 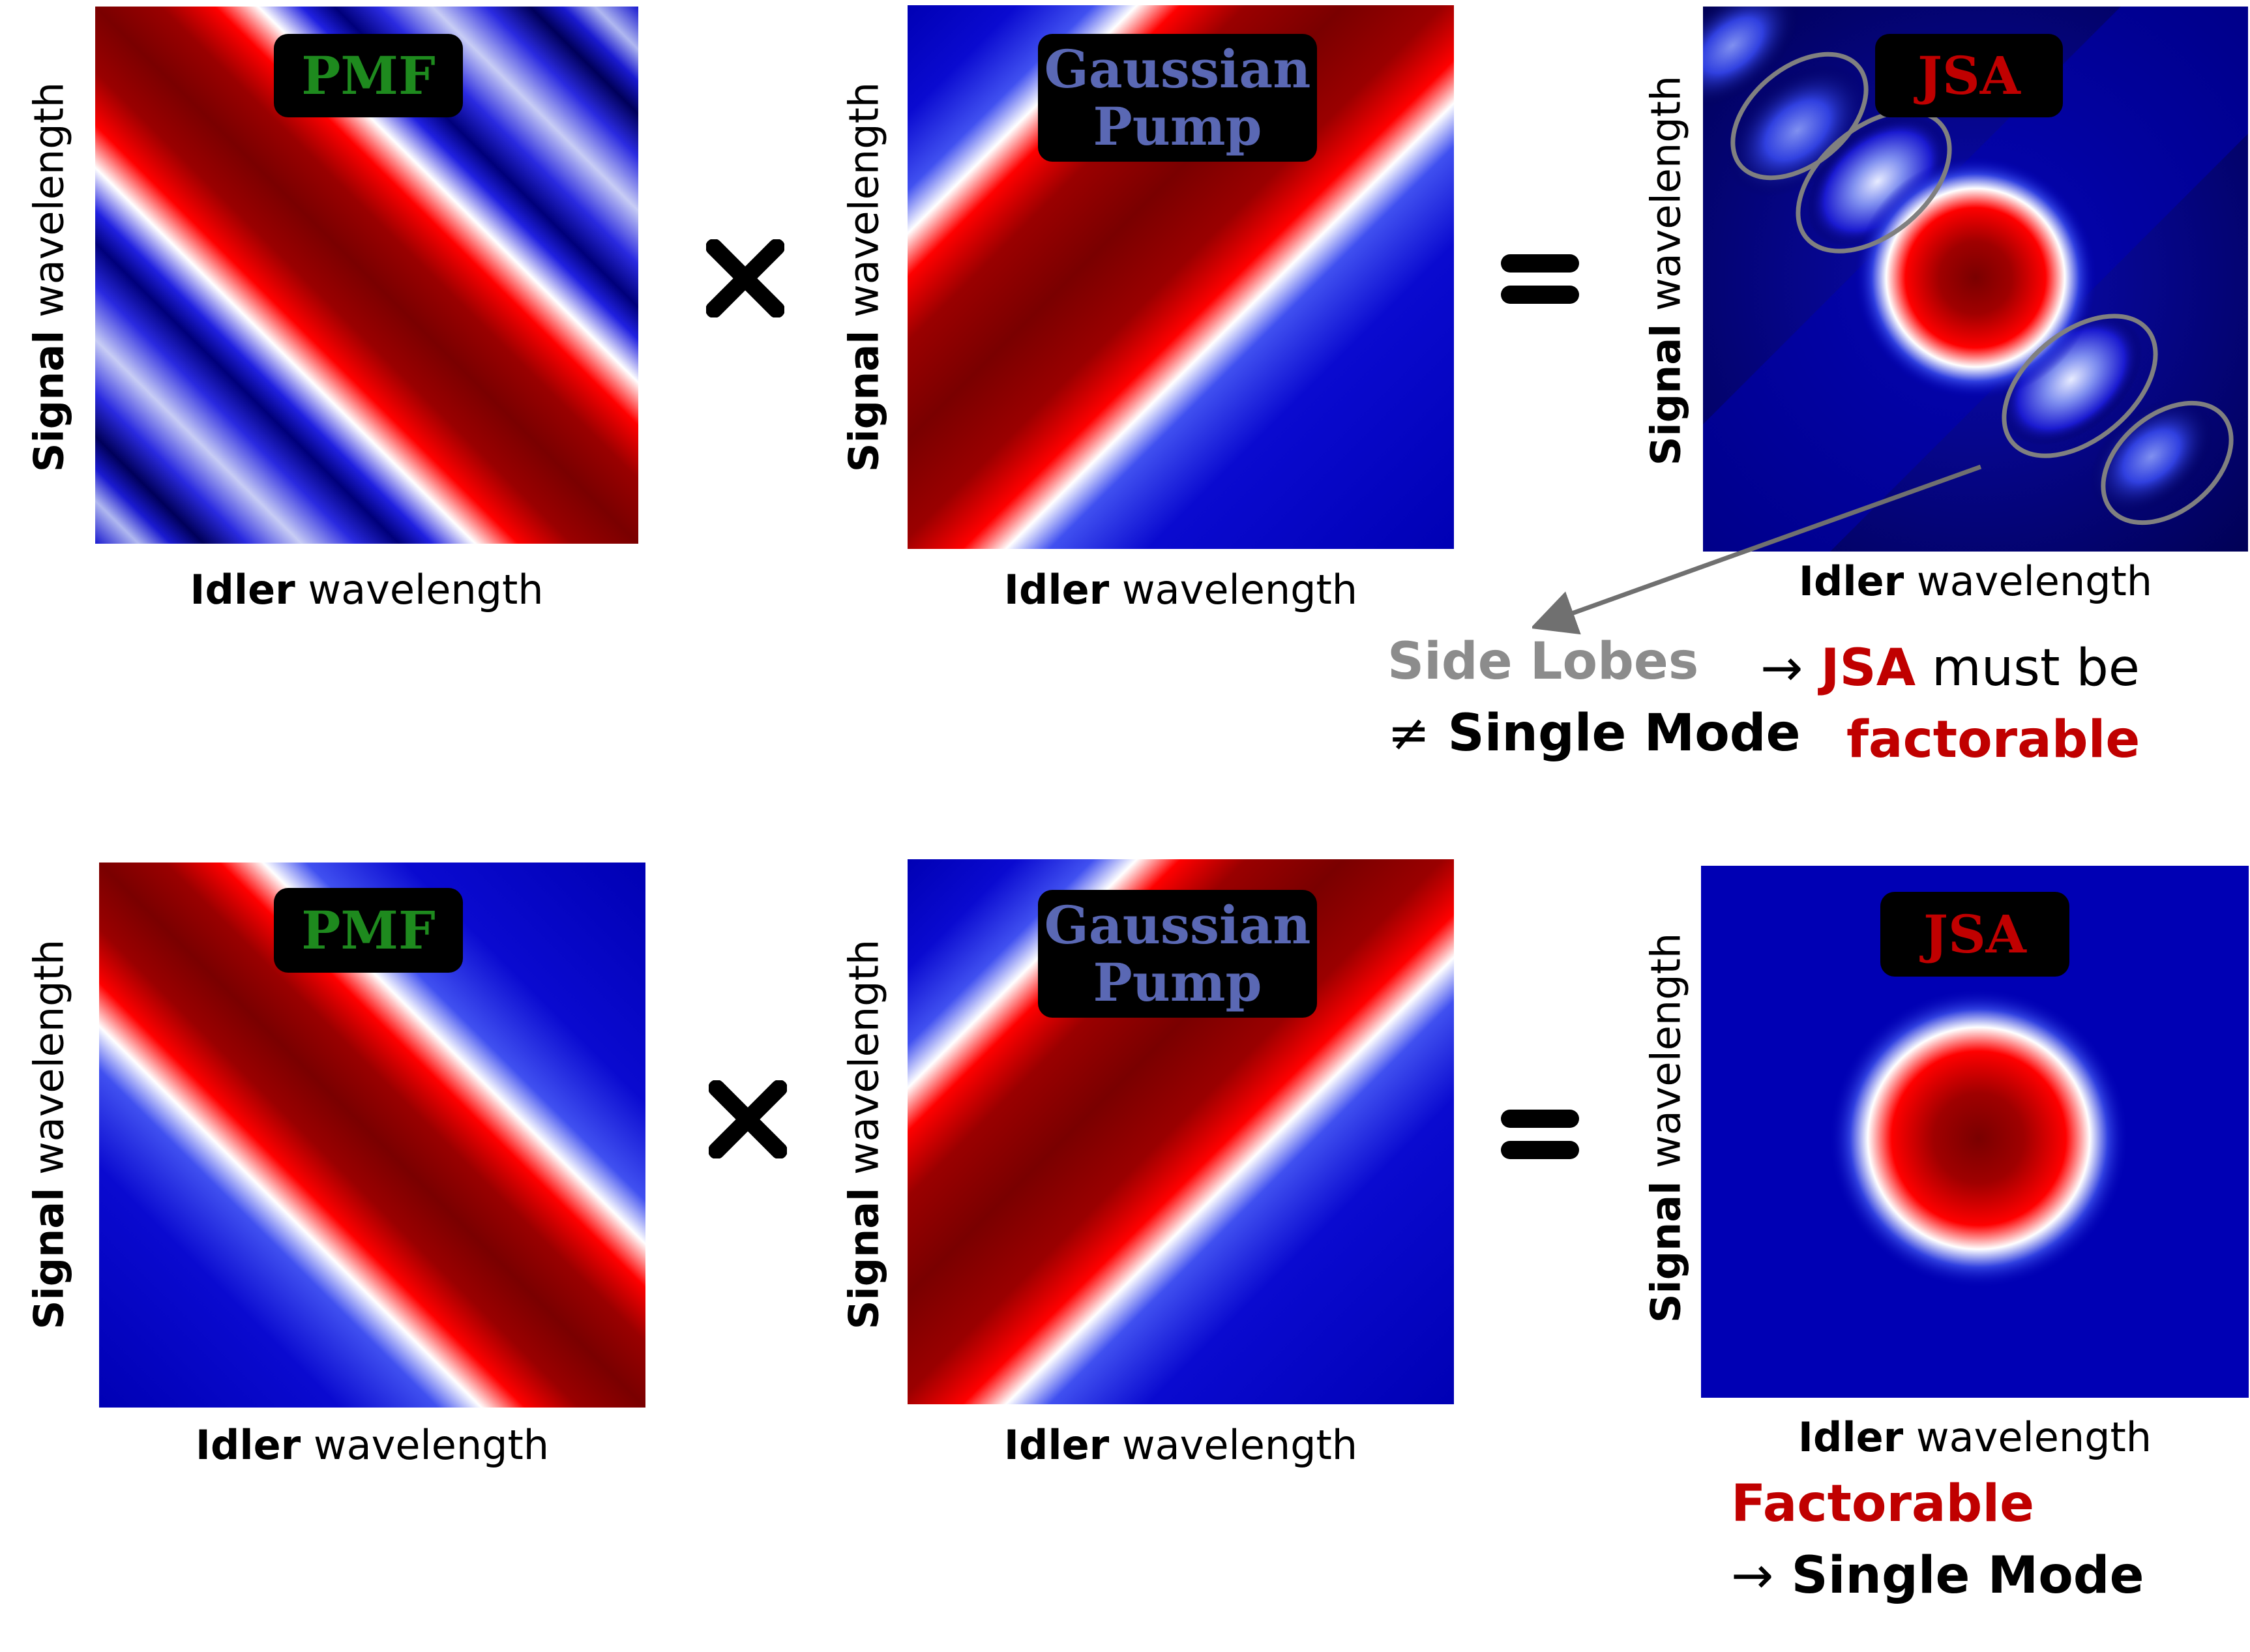 I want to click on pump-tag-top: Gaussian Pump, so click(x=1177, y=98).